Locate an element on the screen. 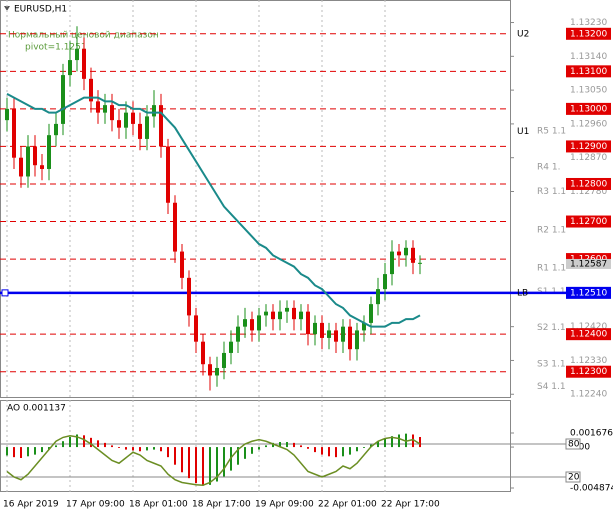  y-tick-label: 1.12240 is located at coordinates (588, 395).